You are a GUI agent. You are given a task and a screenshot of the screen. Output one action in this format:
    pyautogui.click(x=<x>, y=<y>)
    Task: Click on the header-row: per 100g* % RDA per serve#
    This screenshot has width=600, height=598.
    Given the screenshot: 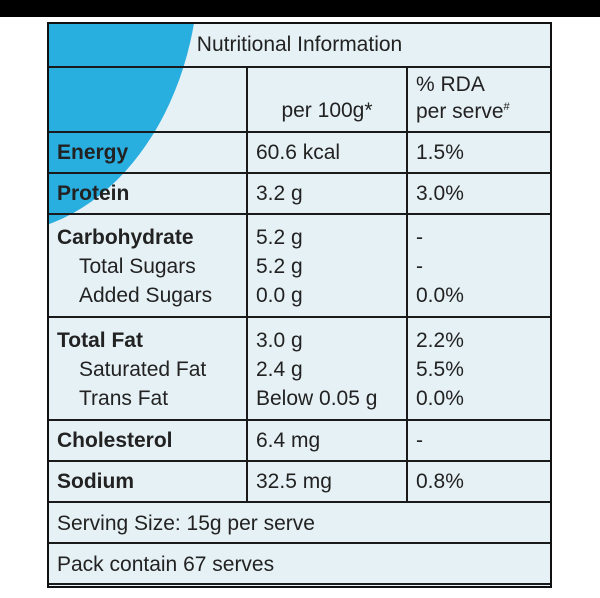 What is the action you would take?
    pyautogui.click(x=299, y=99)
    